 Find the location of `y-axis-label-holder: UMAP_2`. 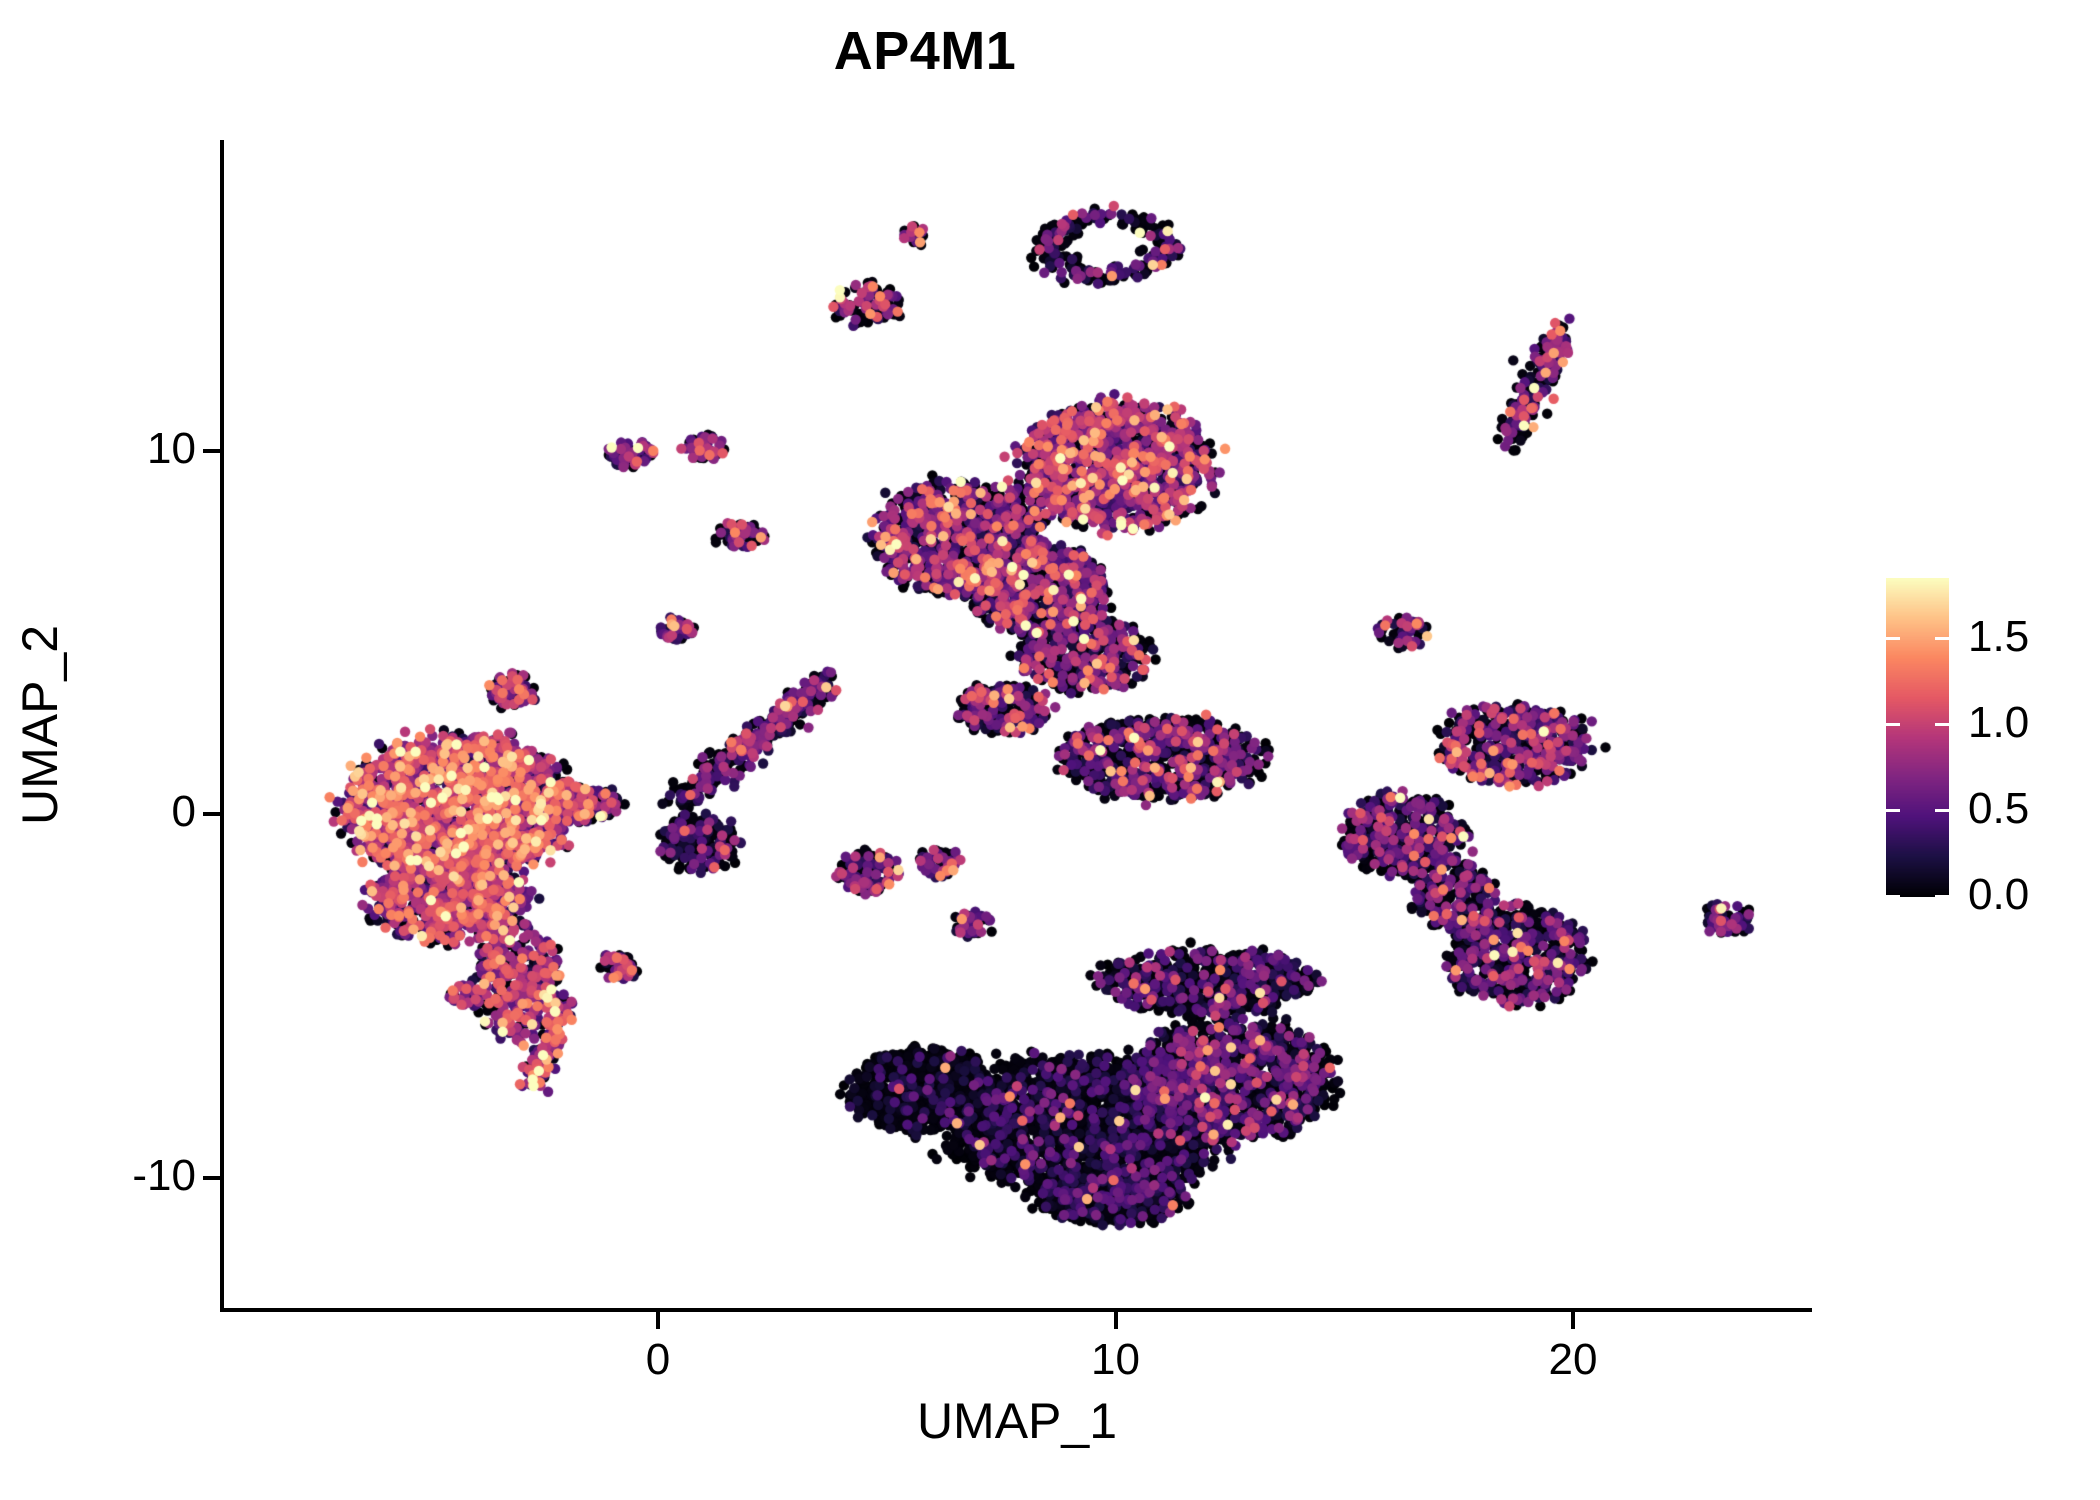

y-axis-label-holder: UMAP_2 is located at coordinates (40, 725).